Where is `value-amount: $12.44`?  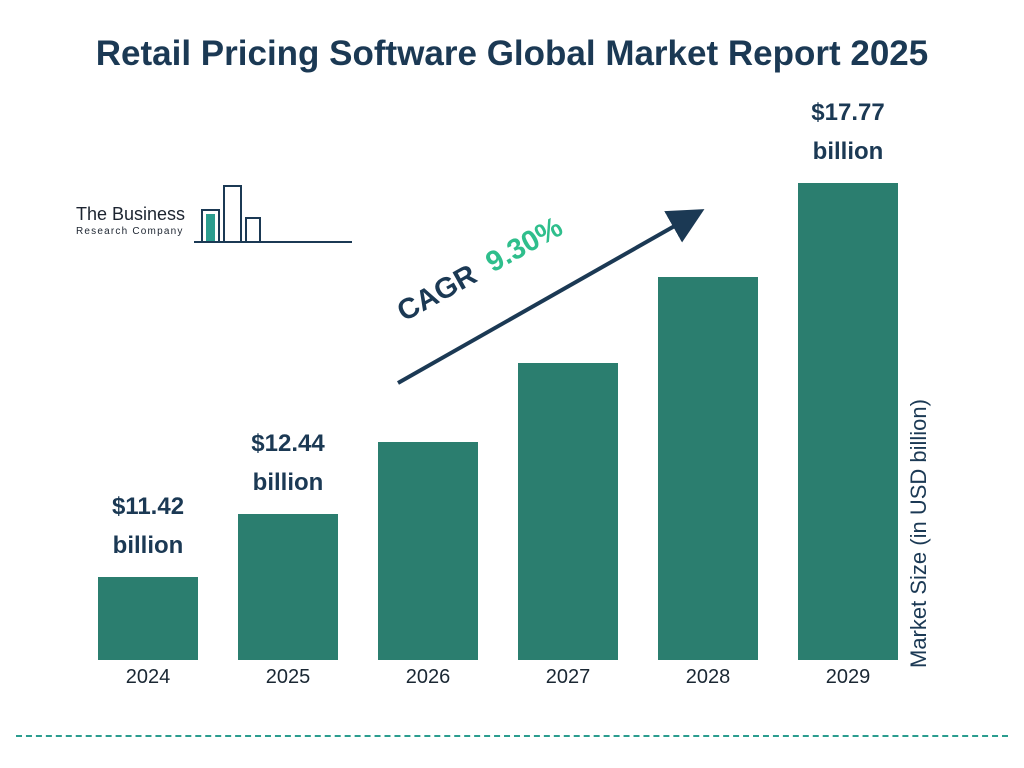
value-amount: $12.44 is located at coordinates (288, 443).